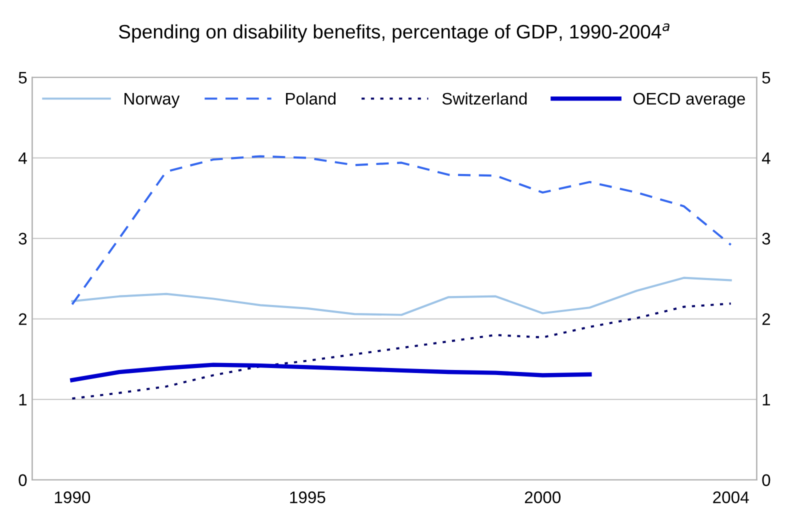  I want to click on chart-title: Spending on disability benefits, percentage of GDP, 1990-2004$^{a}$, so click(394, 32).